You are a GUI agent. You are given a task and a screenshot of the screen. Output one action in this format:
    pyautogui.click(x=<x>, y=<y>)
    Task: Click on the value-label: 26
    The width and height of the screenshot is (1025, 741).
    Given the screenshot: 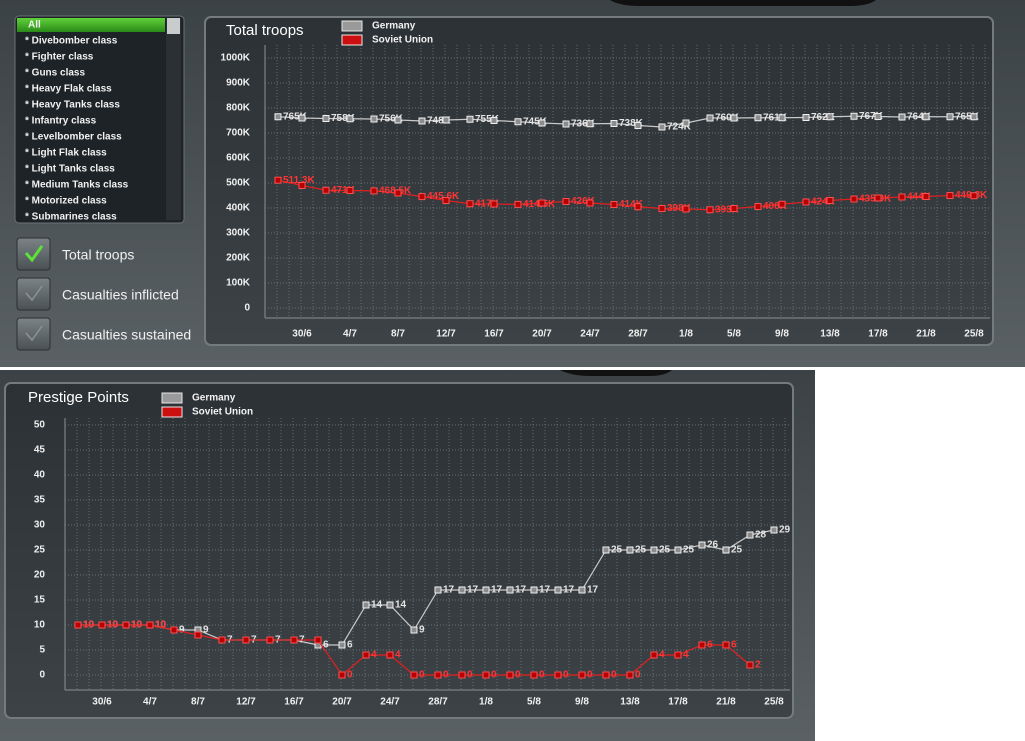 What is the action you would take?
    pyautogui.click(x=713, y=545)
    